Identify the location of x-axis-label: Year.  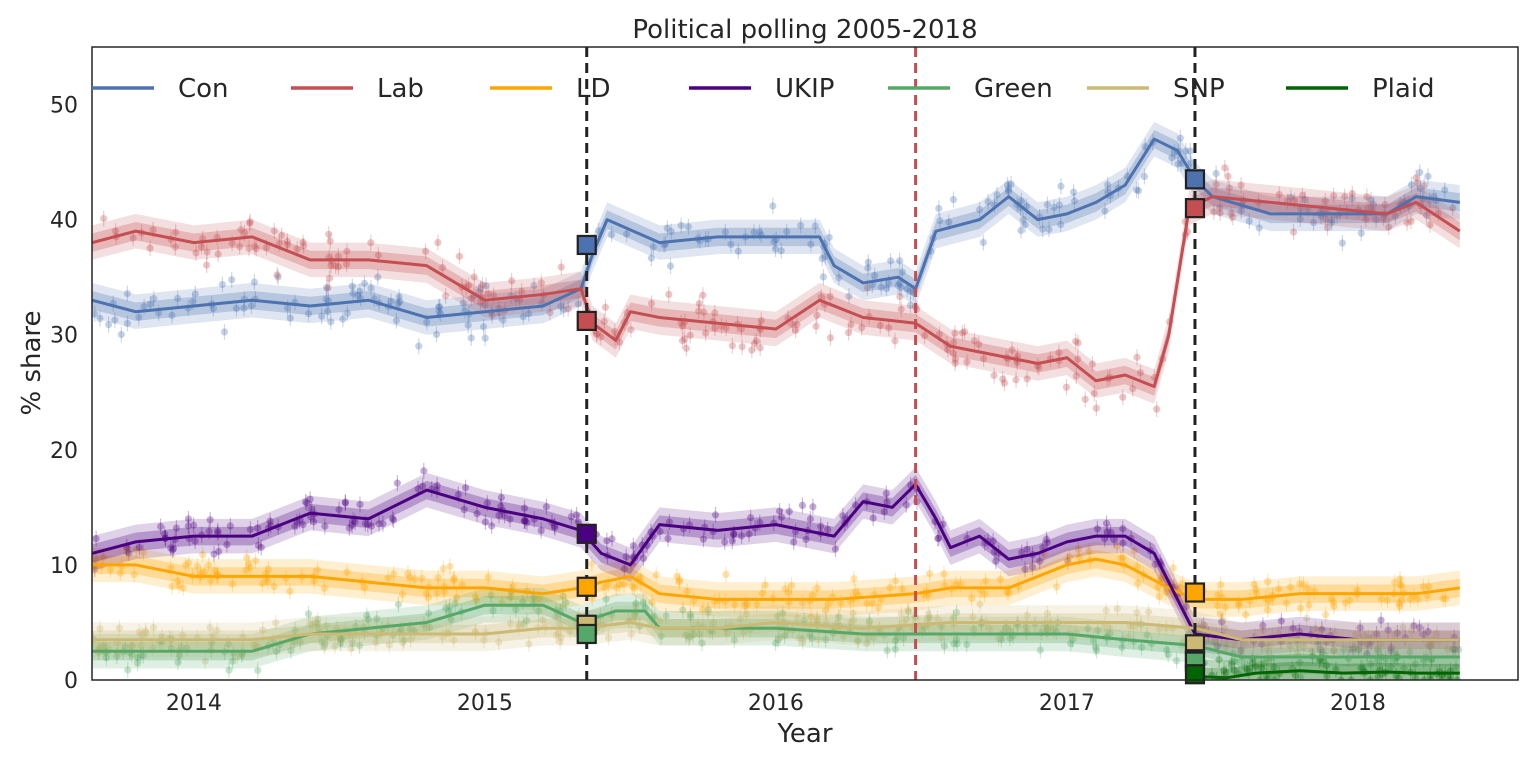
(804, 734).